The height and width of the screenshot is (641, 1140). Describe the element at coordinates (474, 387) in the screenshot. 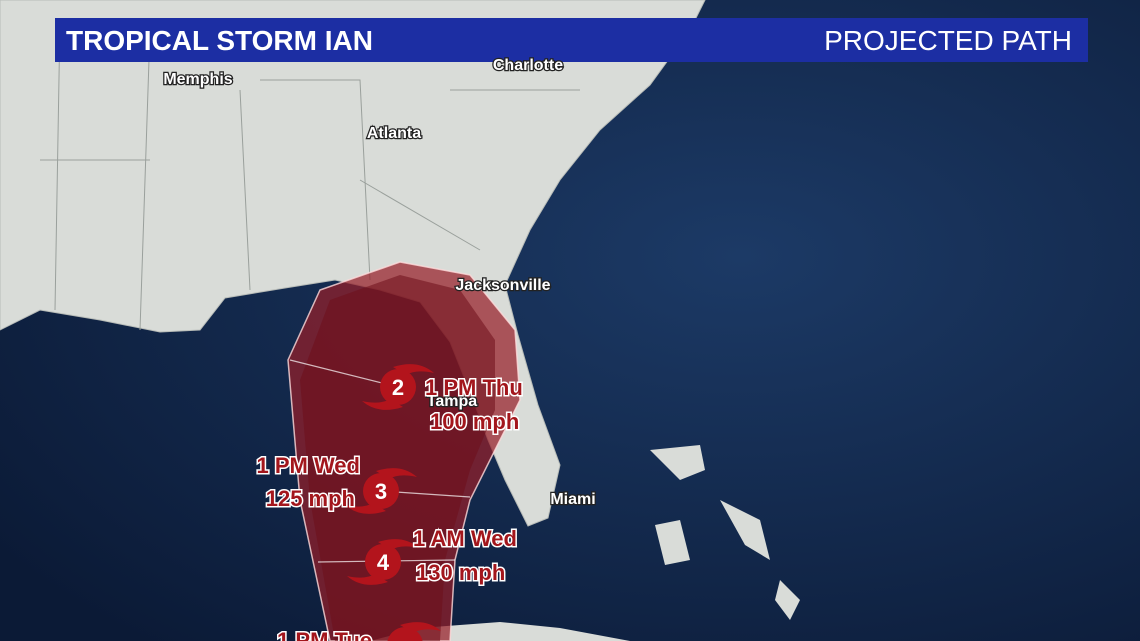

I see `forecast-time: 1 PM Thu` at that location.